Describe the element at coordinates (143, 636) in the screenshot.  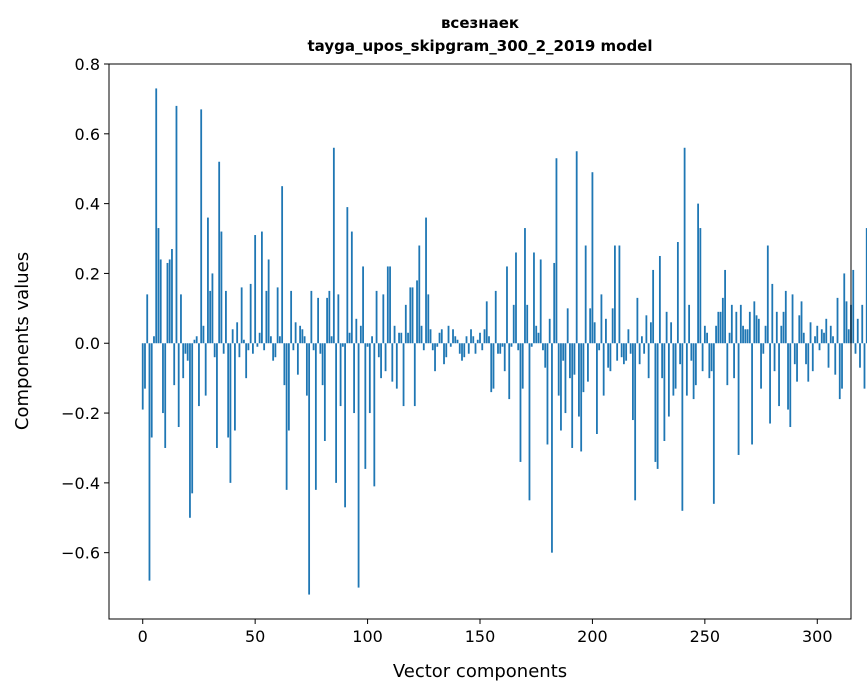
I see `x-tick-label: 0` at that location.